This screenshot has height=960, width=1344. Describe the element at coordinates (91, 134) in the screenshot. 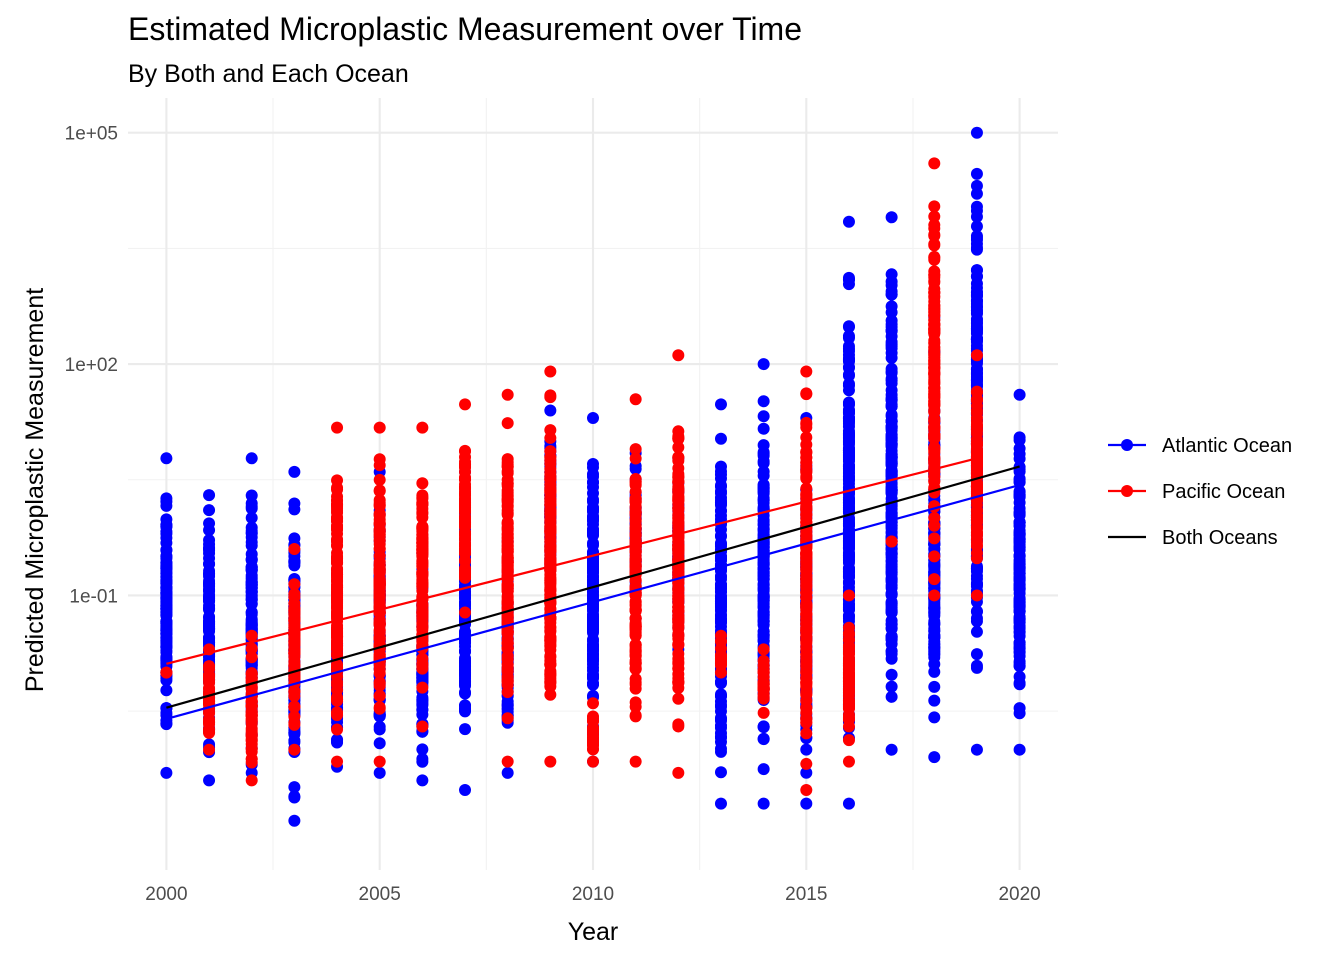

I see `y-tick-label: 1e+05` at that location.